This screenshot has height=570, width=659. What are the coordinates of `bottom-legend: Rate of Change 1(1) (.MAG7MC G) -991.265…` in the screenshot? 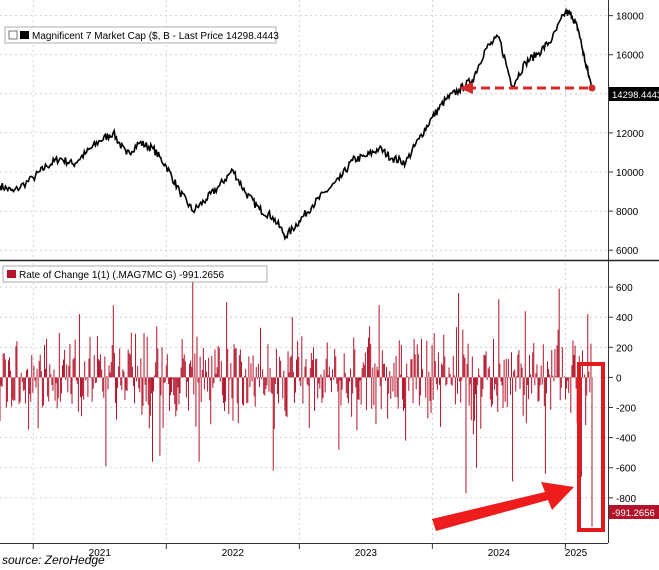 It's located at (135, 274).